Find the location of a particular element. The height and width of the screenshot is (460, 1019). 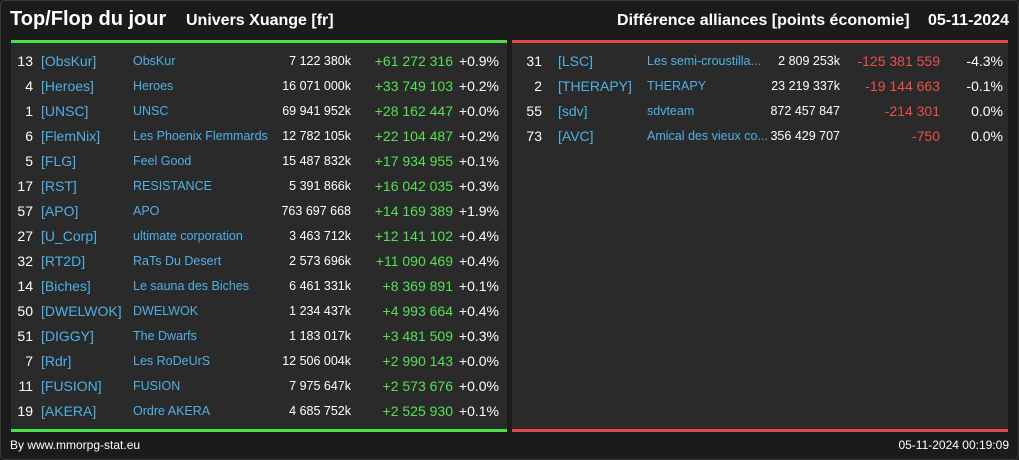

diff-cell: -19 144 663 is located at coordinates (902, 86).